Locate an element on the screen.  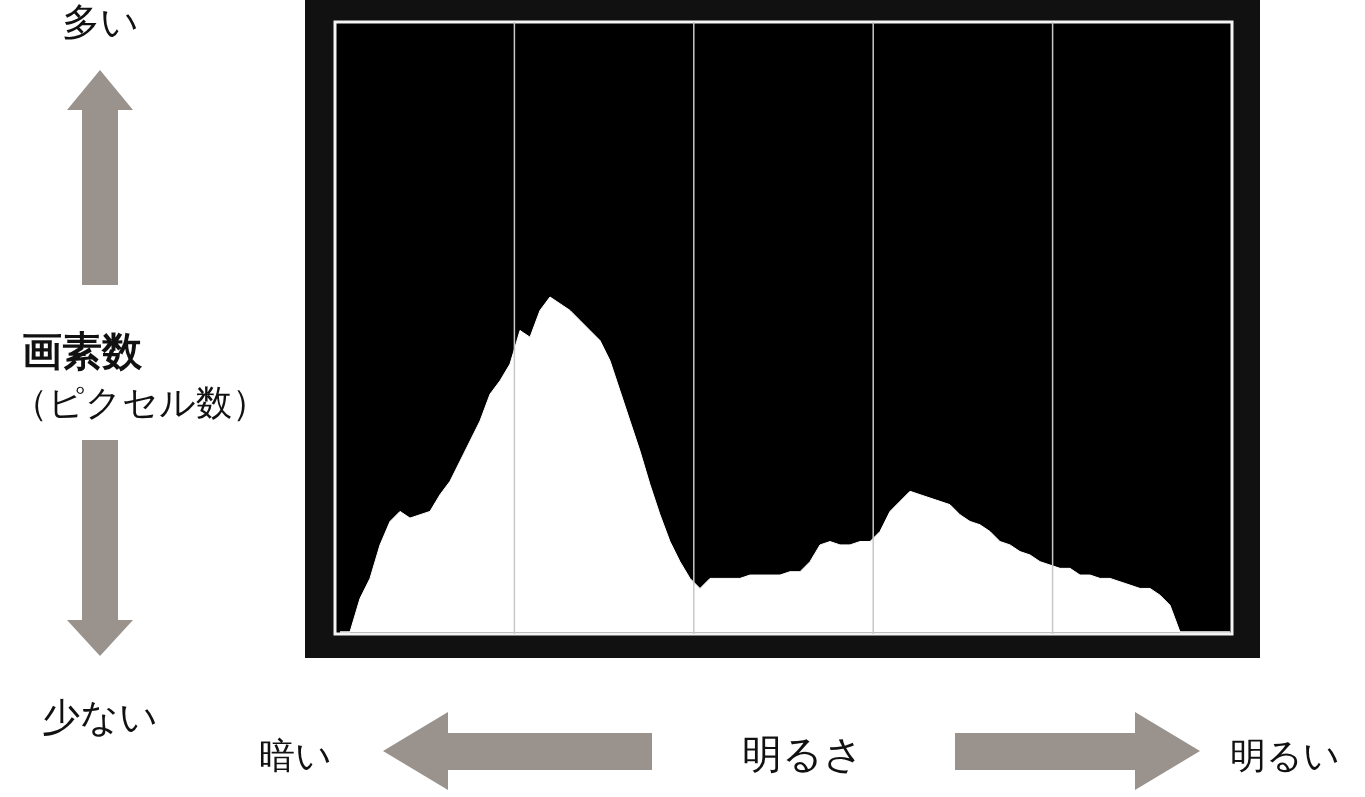
x-axis-title: 明るさ is located at coordinates (803, 754).